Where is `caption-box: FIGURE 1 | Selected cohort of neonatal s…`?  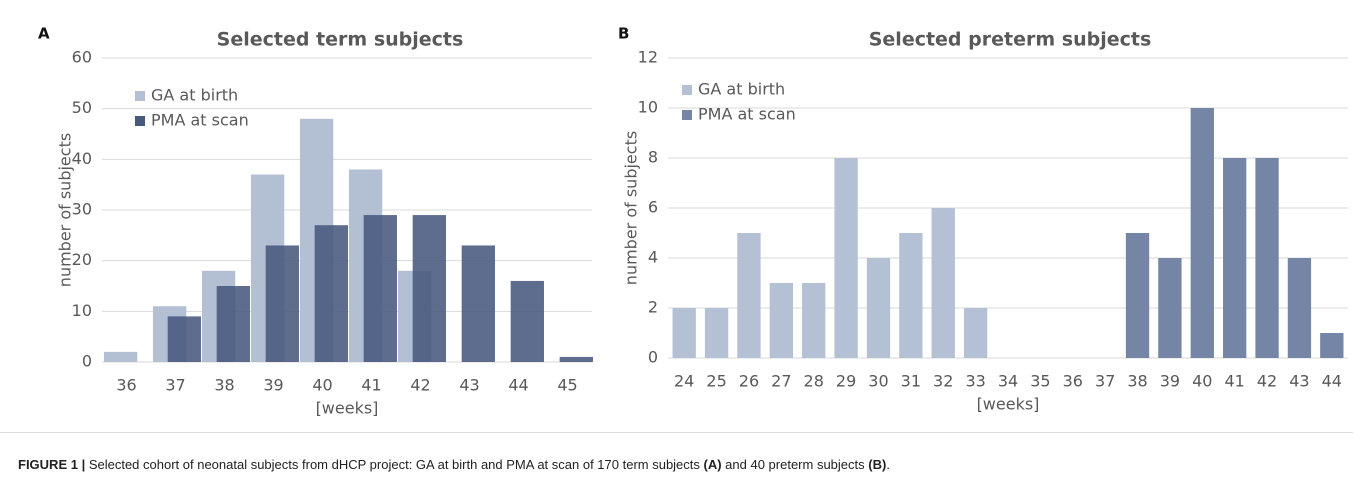 caption-box: FIGURE 1 | Selected cohort of neonatal s… is located at coordinates (676, 459).